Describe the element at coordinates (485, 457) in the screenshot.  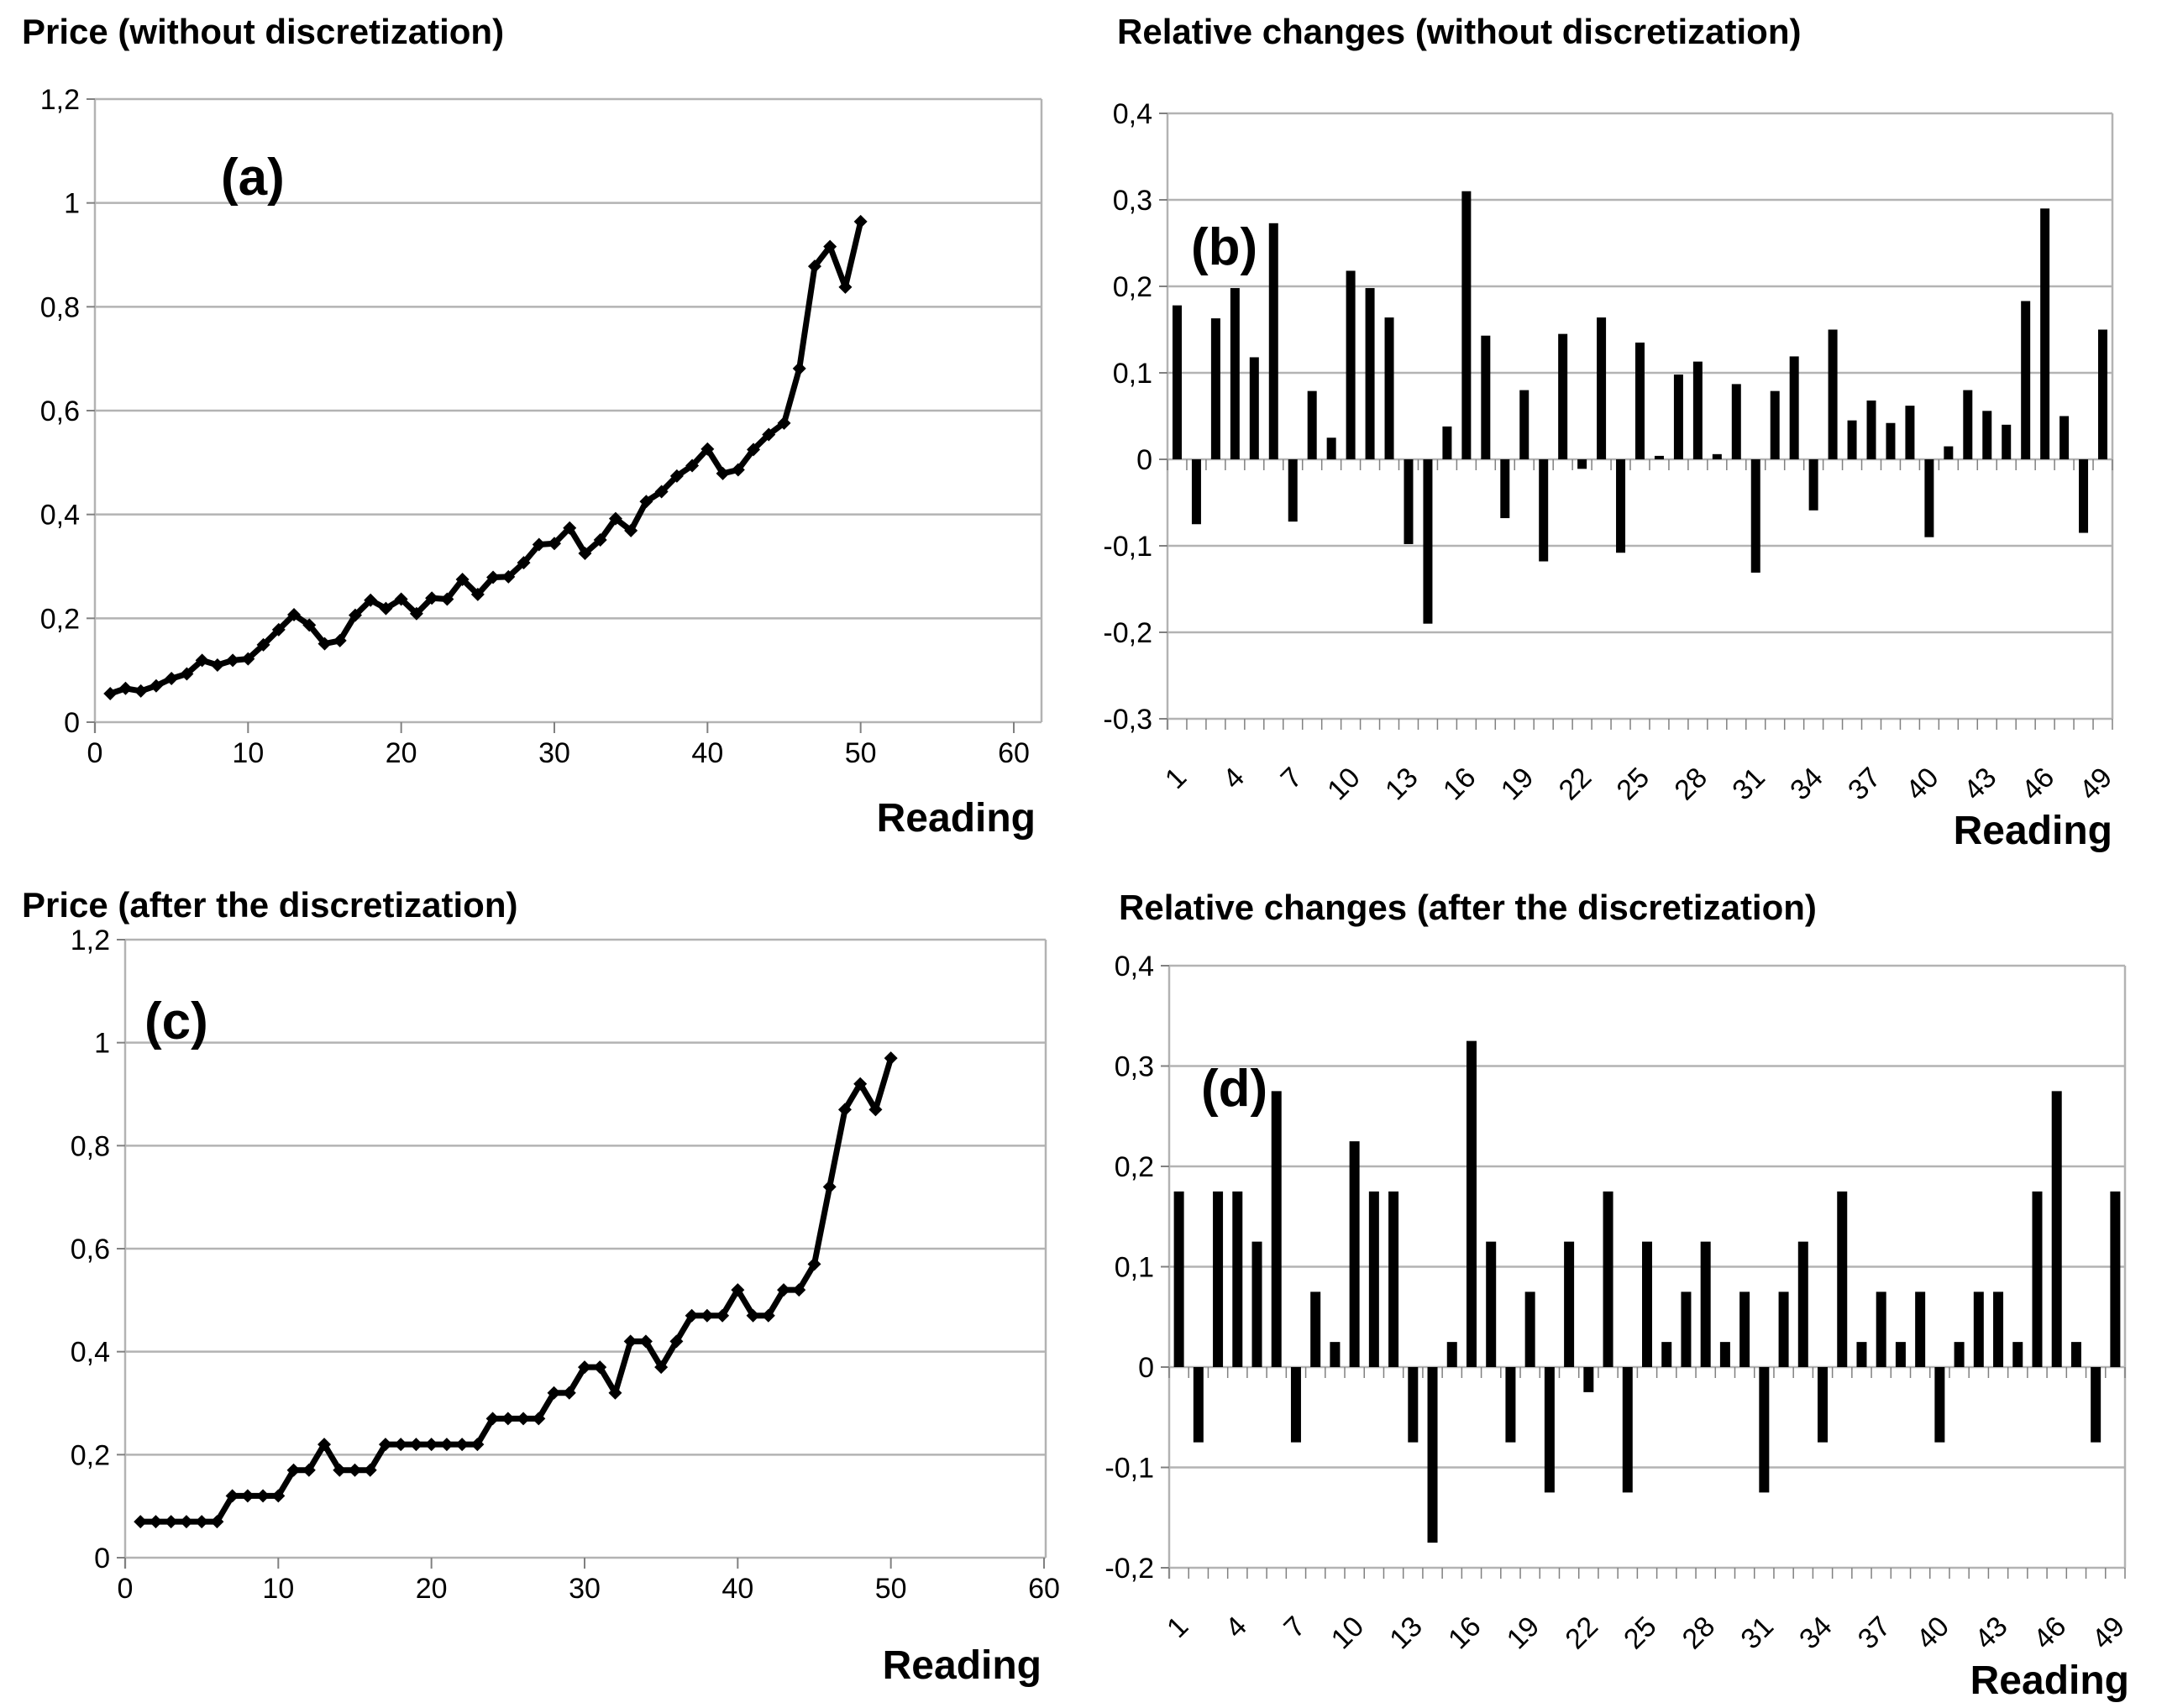
I see `line-markers` at that location.